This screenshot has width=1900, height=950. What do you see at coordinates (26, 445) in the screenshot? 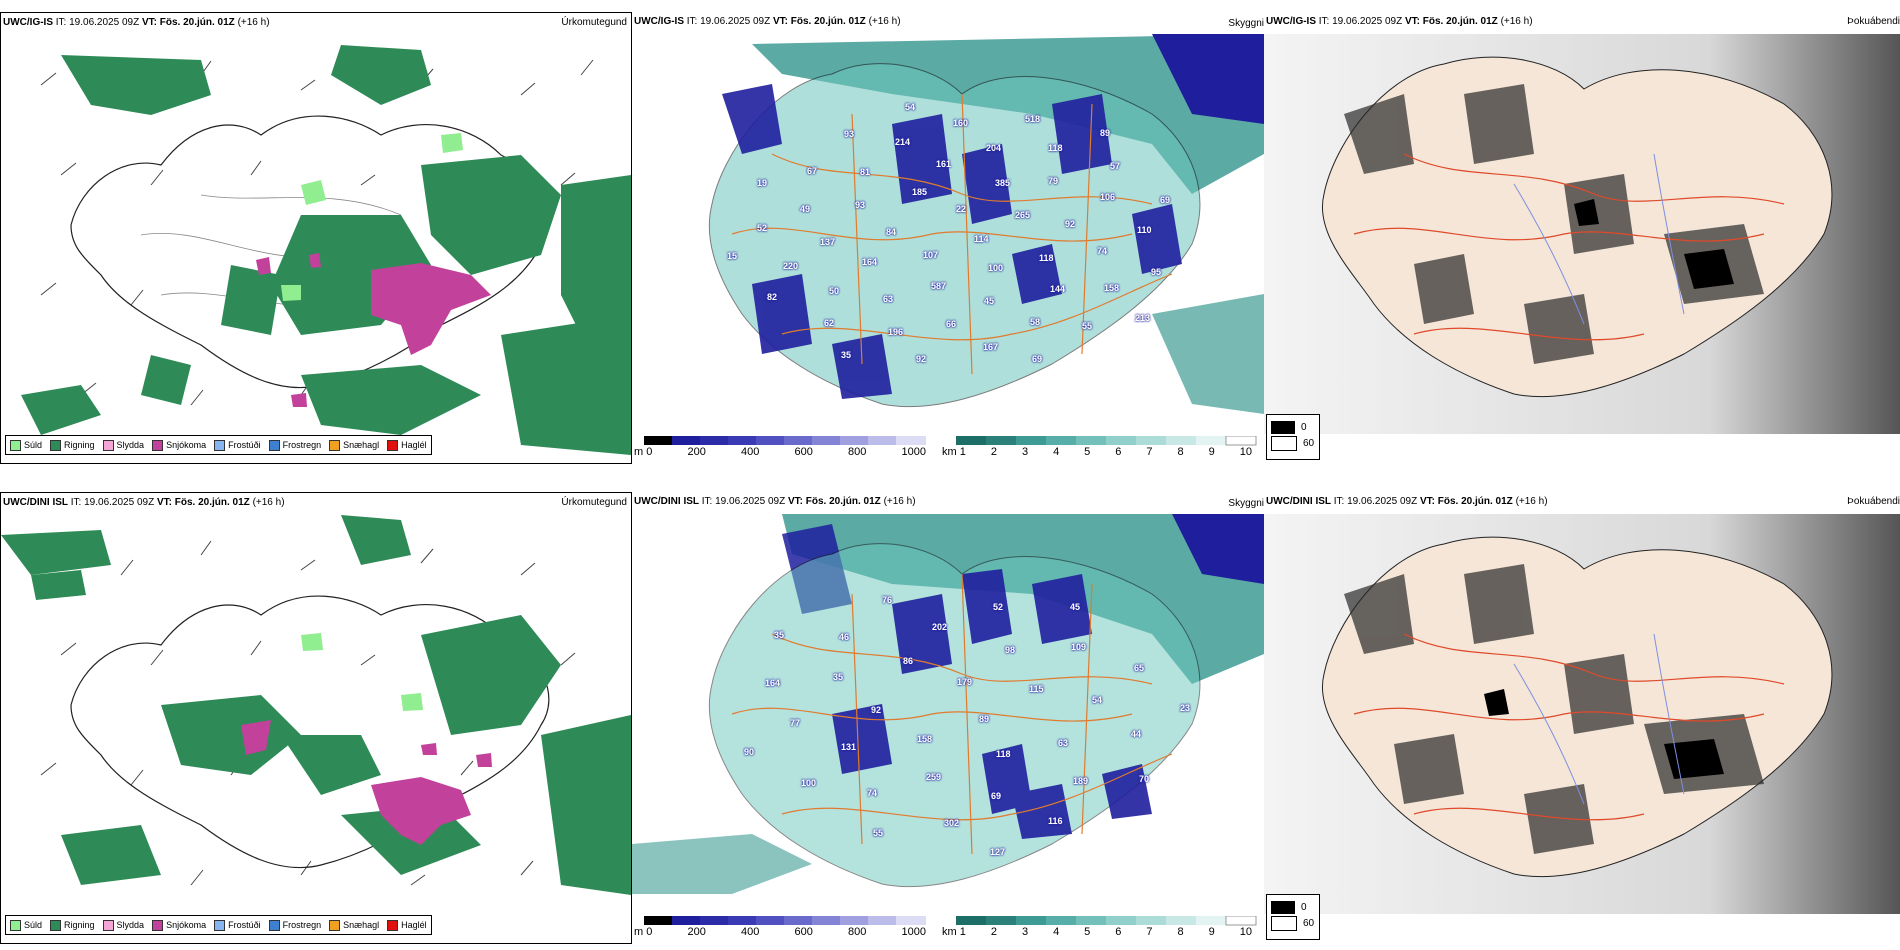
I see `legend-item: Súld` at bounding box center [26, 445].